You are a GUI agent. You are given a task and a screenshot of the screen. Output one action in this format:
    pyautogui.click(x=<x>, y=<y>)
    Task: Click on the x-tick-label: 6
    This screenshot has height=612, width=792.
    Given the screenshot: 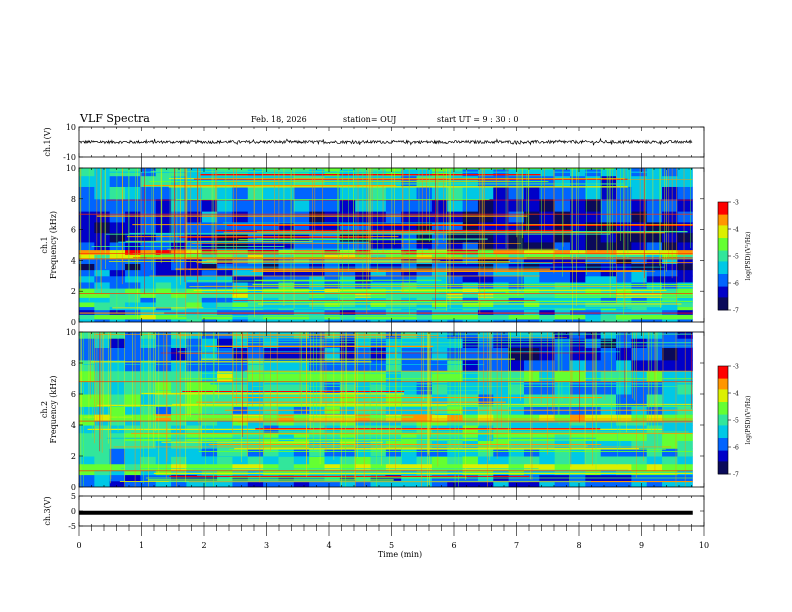 What is the action you would take?
    pyautogui.click(x=453, y=545)
    